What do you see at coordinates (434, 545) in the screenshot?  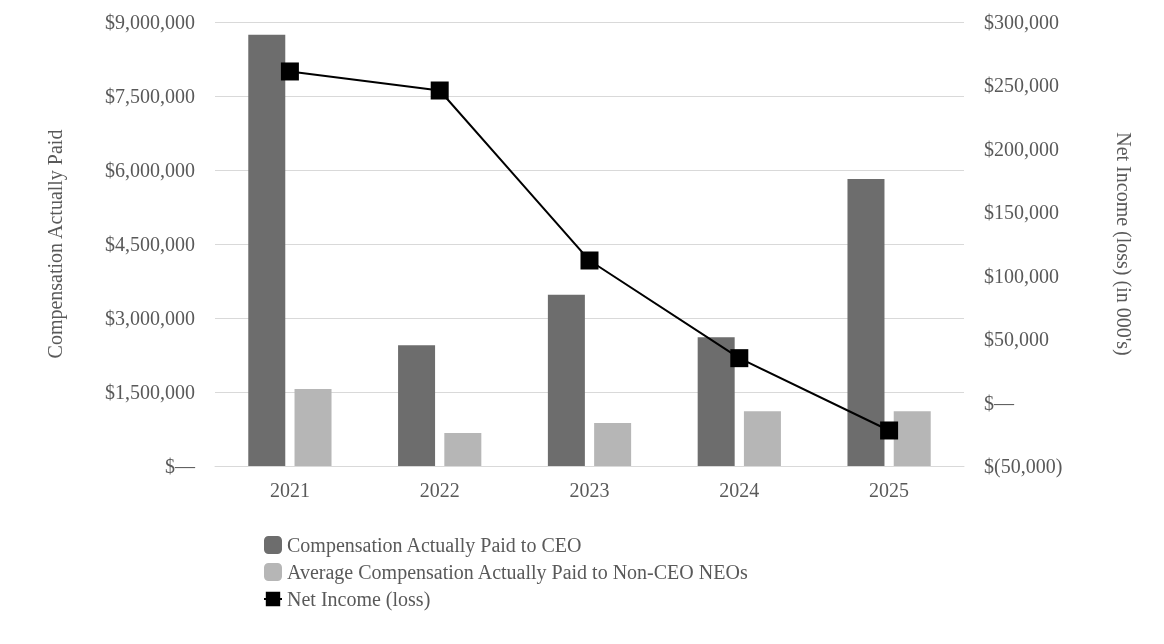 I see `legend-label: Compensation Actually Paid to CEO` at bounding box center [434, 545].